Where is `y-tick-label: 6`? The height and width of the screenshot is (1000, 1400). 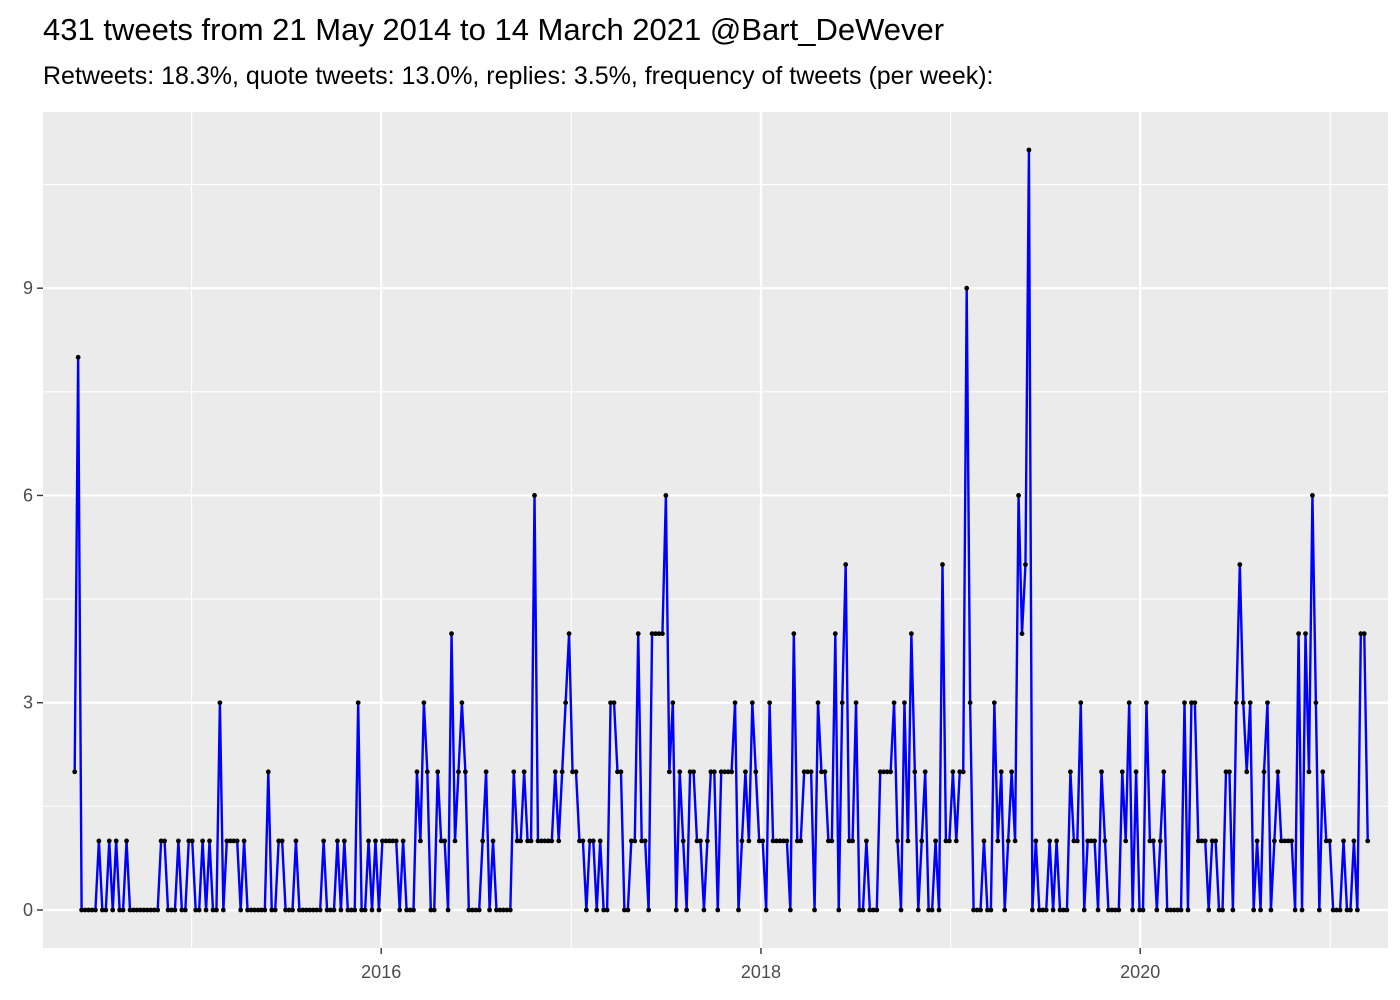 y-tick-label: 6 is located at coordinates (28, 495).